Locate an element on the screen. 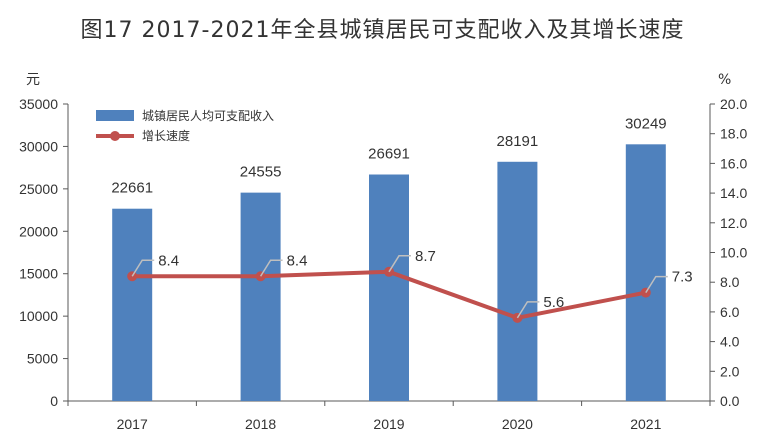 This screenshot has width=765, height=442. left-tick-label: 10000 is located at coordinates (38, 316).